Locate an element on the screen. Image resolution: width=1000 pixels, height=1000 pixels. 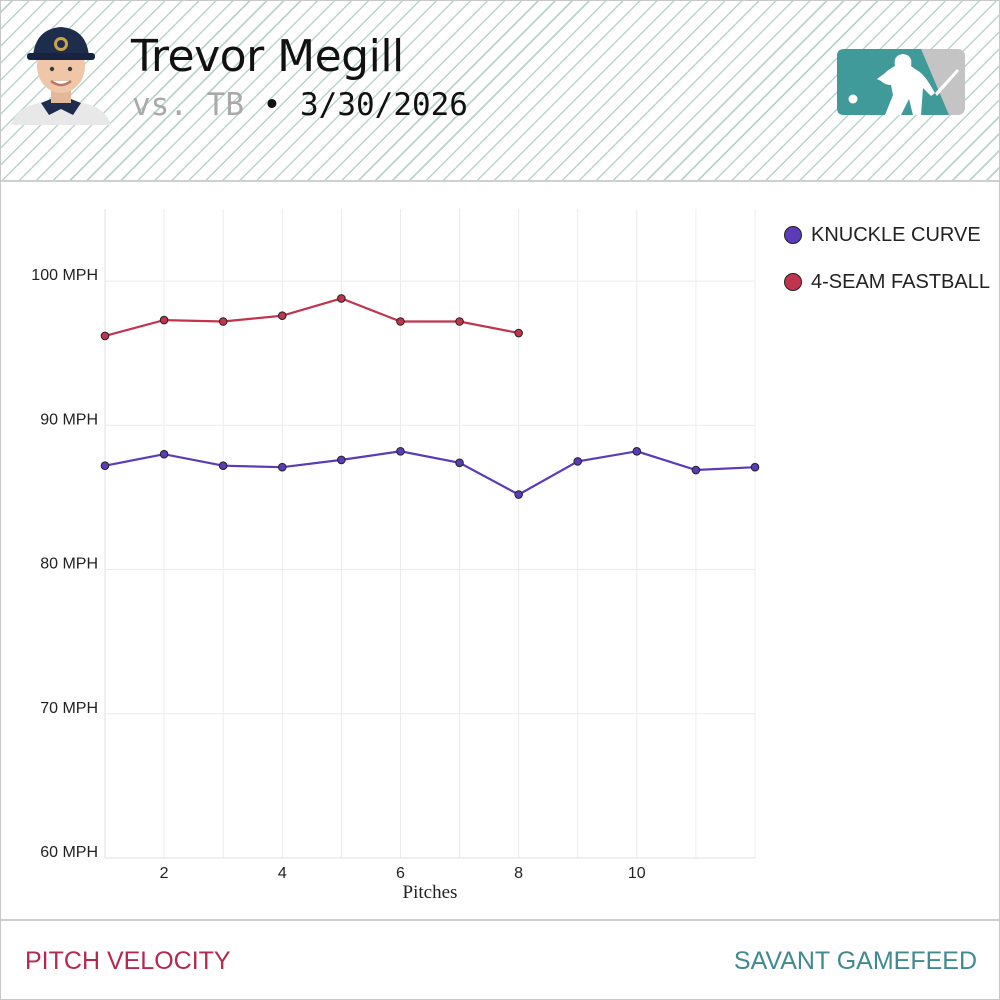
y-tick-label: 100 MPH is located at coordinates (64, 275).